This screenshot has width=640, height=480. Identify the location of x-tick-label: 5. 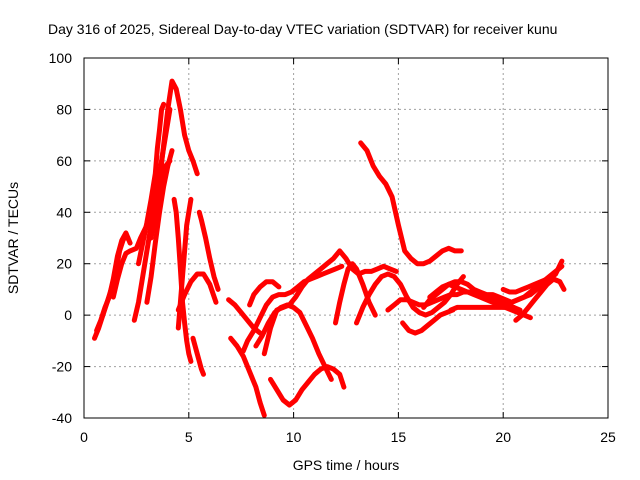
(189, 437).